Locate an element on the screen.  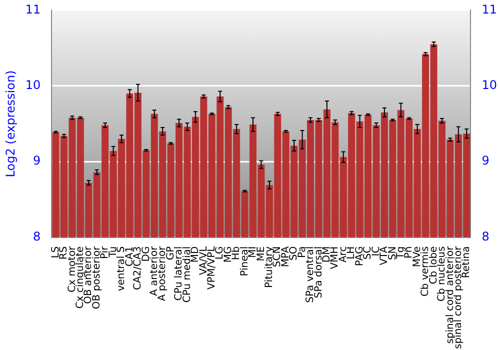
y-tick-label: 10 is located at coordinates (33, 85).